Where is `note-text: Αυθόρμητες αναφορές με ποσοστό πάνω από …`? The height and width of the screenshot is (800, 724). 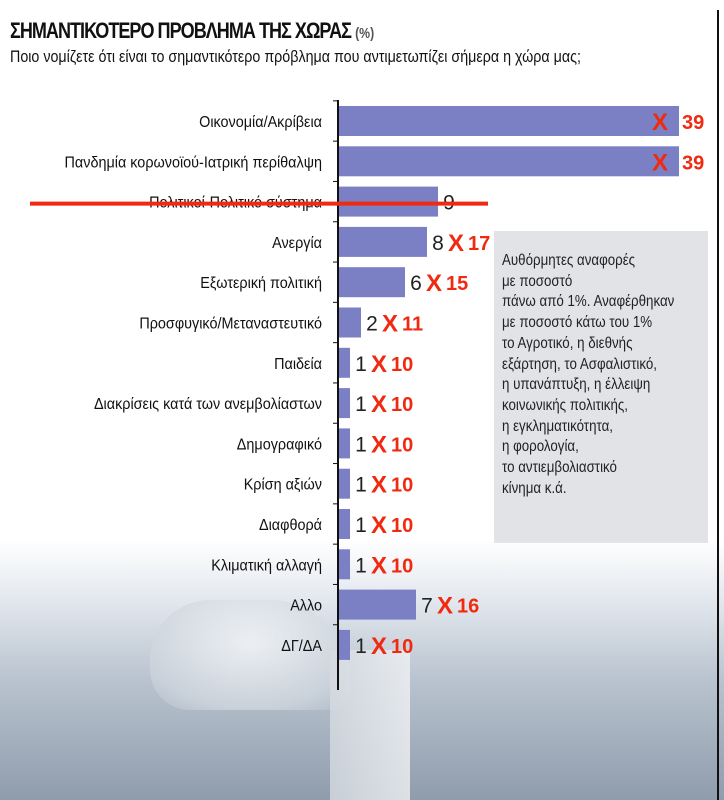
note-text: Αυθόρμητες αναφορές με ποσοστό πάνω από … is located at coordinates (588, 374).